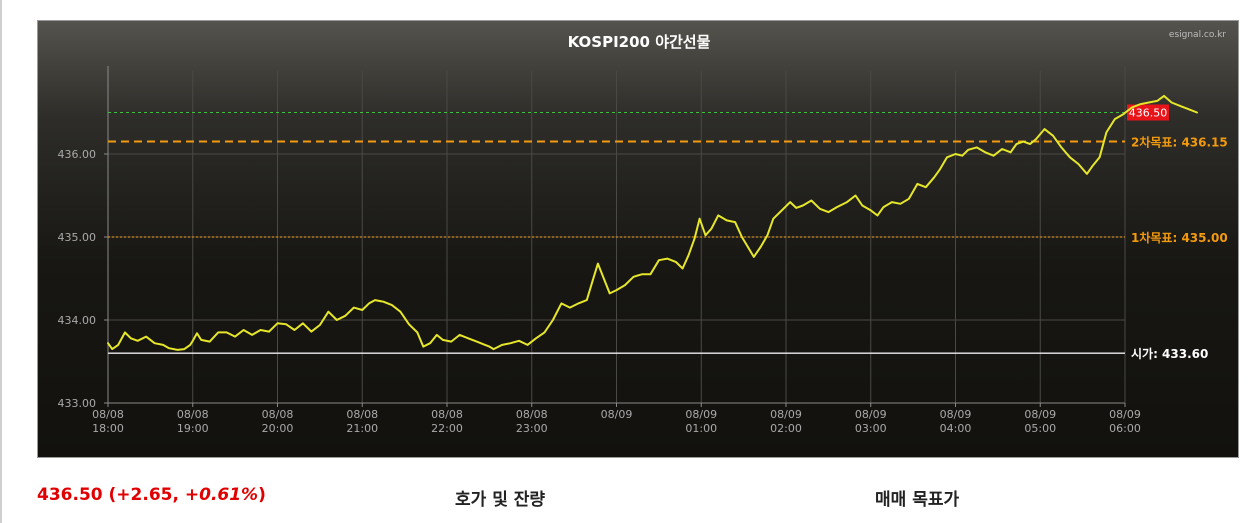  Describe the element at coordinates (1197, 35) in the screenshot. I see `chart-source: esignal.co.kr` at that location.